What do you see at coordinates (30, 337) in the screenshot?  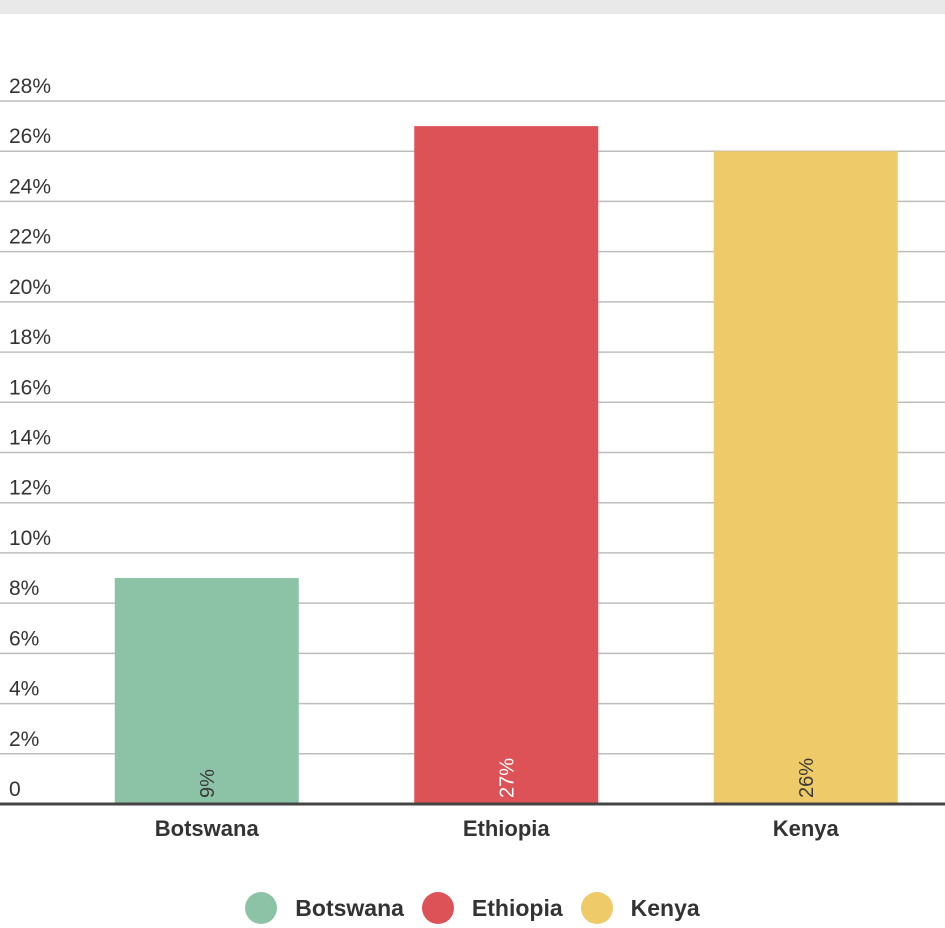 I see `y-tick-label: 18%` at bounding box center [30, 337].